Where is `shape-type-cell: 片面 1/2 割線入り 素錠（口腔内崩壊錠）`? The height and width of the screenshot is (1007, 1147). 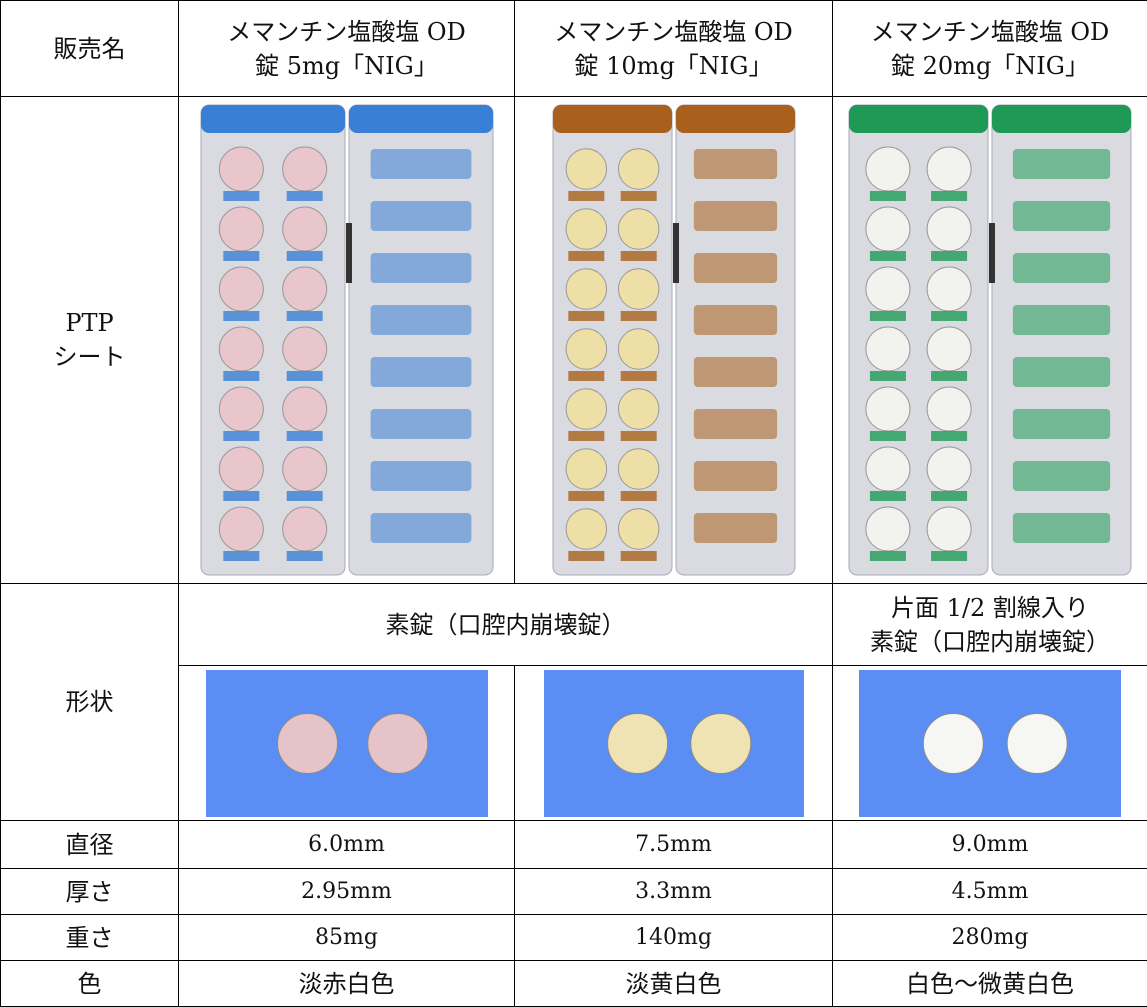 shape-type-cell: 片面 1/2 割線入り 素錠（口腔内崩壊錠） is located at coordinates (990, 625).